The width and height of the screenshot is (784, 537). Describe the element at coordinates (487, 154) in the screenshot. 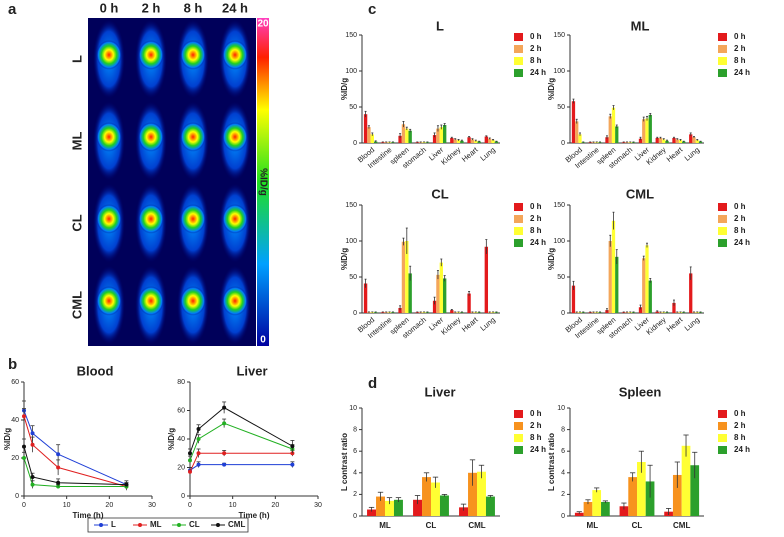

I see `x-tick-label: Lung` at that location.